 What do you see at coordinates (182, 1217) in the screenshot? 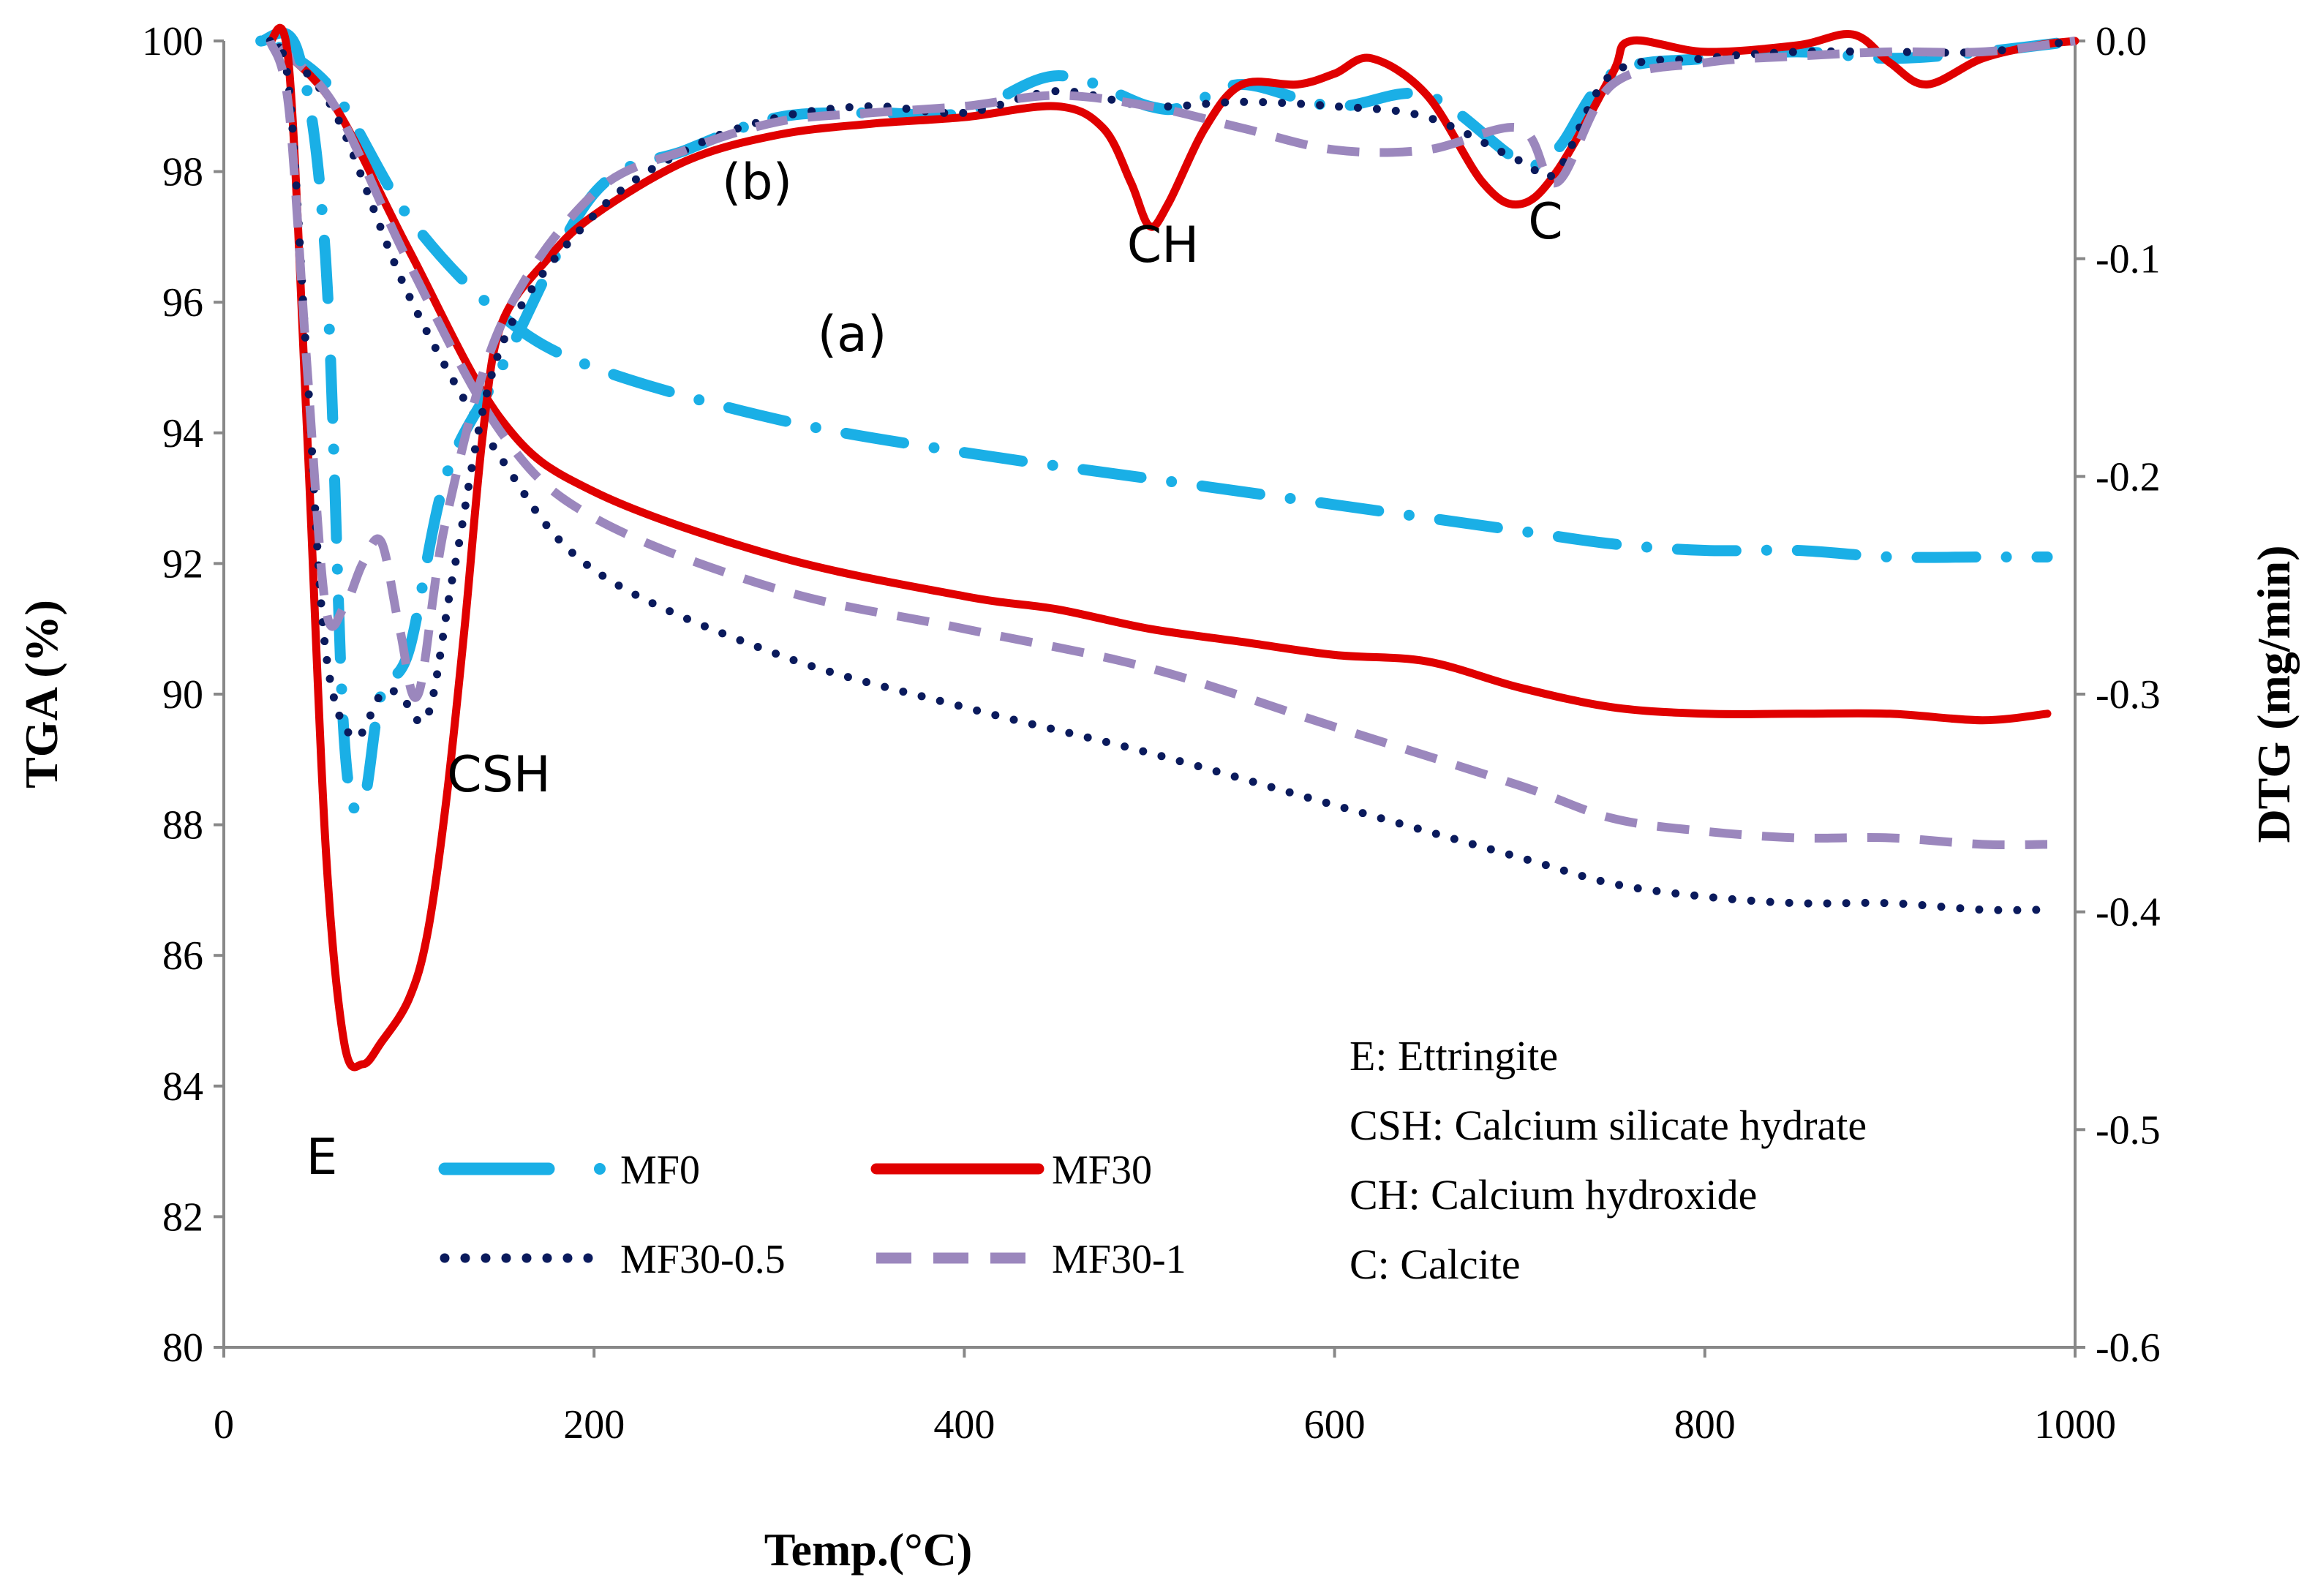
I see `y-left-tick-label-82: 82` at bounding box center [182, 1217].